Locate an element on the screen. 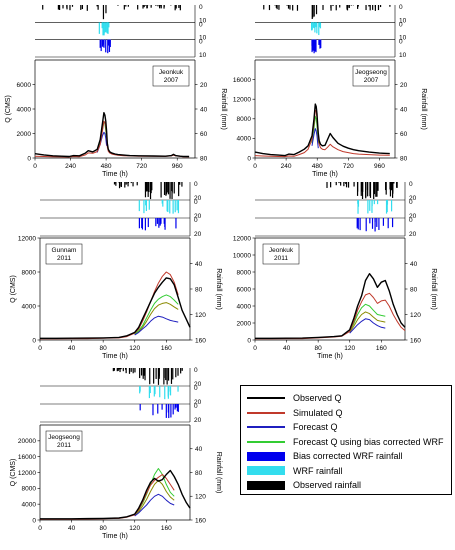  x-tick-label: 120 is located at coordinates (349, 348).